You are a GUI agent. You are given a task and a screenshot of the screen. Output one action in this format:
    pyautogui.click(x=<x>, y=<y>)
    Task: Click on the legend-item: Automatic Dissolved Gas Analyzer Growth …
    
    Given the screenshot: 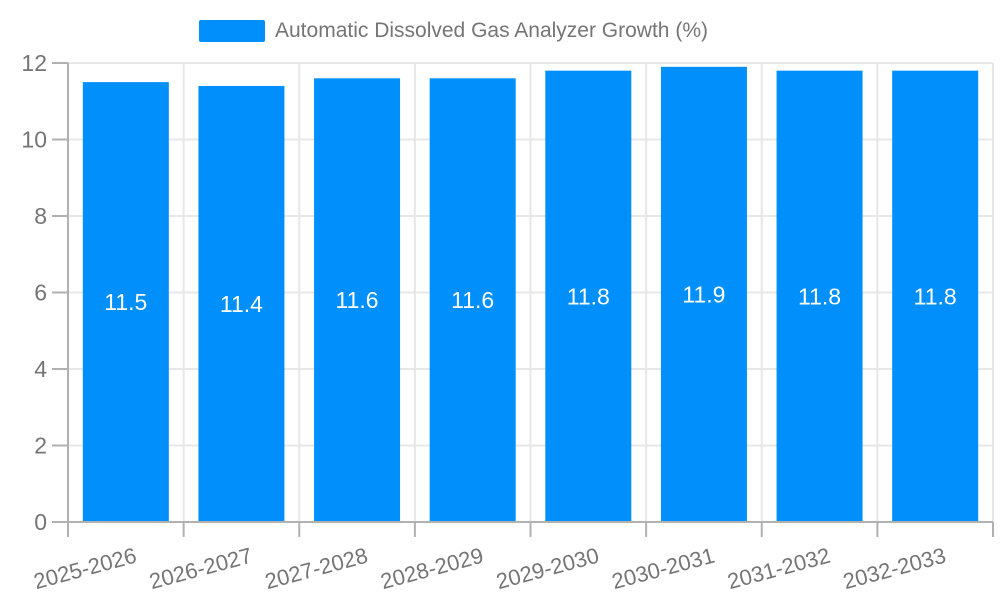 What is the action you would take?
    pyautogui.click(x=453, y=31)
    